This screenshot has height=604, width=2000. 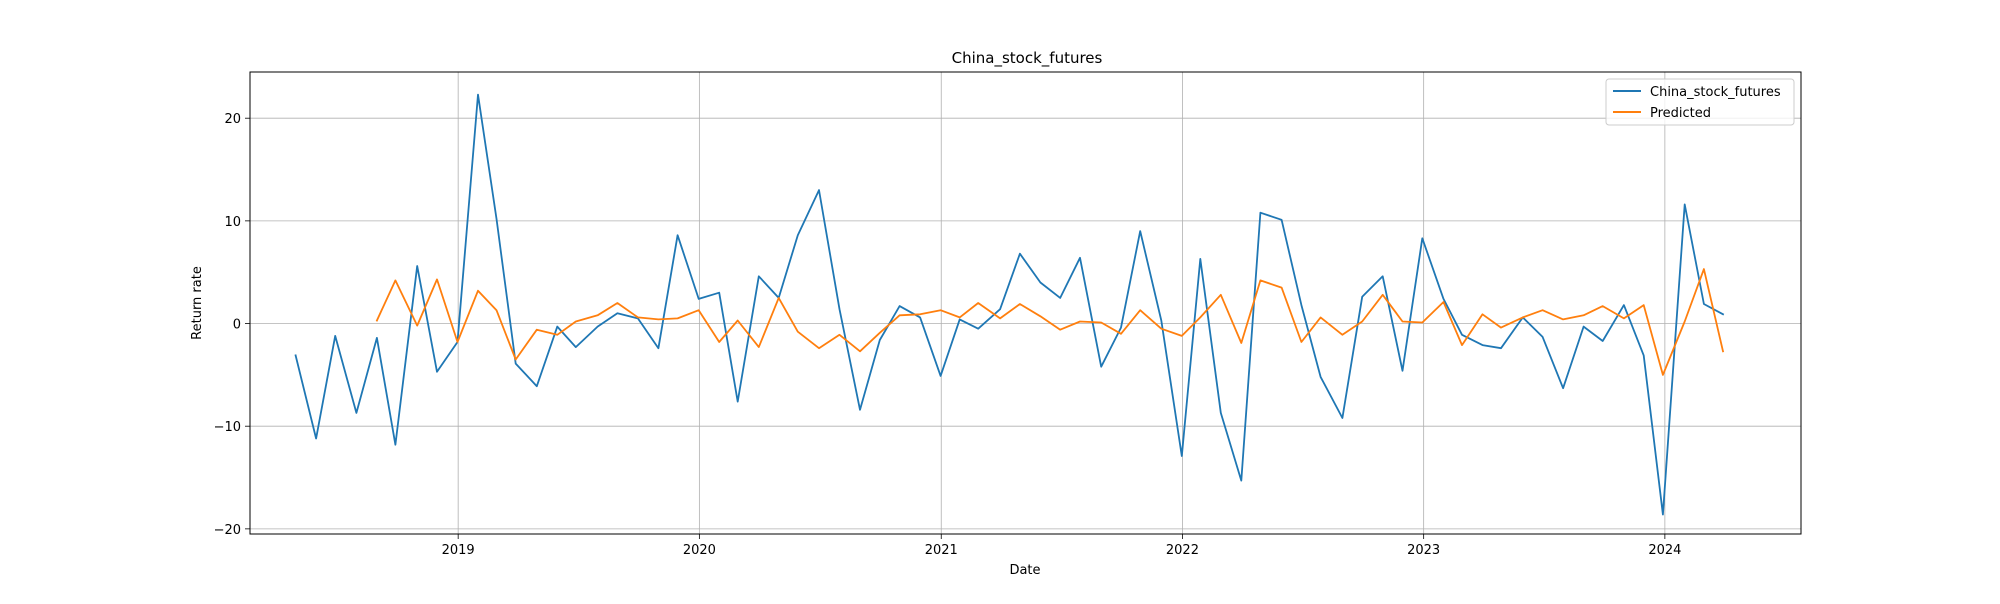 What do you see at coordinates (1715, 92) in the screenshot?
I see `legend-label-china-stock-futures: China_stock_futures` at bounding box center [1715, 92].